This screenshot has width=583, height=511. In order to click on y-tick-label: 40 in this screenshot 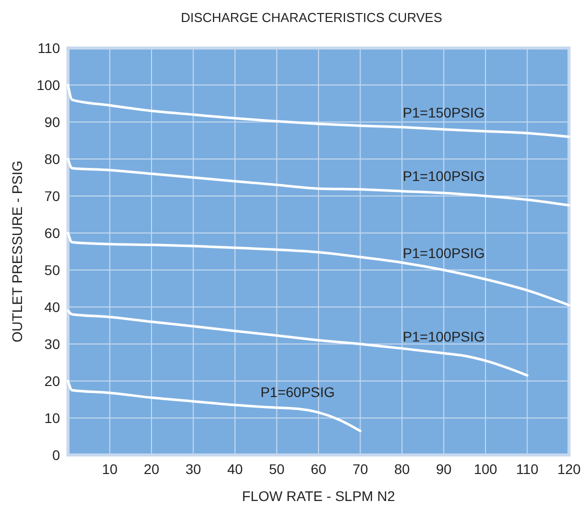, I will do `click(52, 307)`.